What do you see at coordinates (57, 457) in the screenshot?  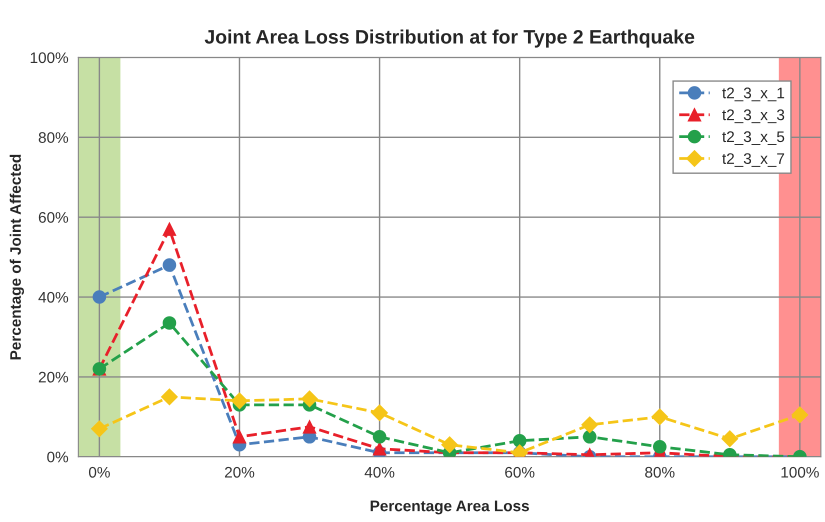 I see `y-tick-label: 0%` at bounding box center [57, 457].